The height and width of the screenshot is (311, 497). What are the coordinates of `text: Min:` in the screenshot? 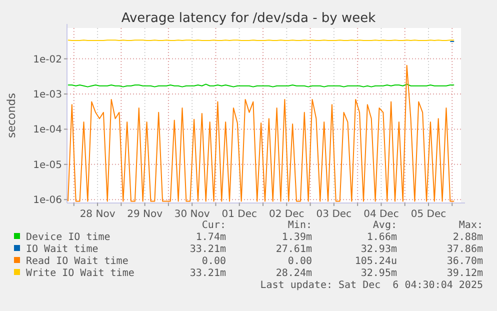 It's located at (300, 225).